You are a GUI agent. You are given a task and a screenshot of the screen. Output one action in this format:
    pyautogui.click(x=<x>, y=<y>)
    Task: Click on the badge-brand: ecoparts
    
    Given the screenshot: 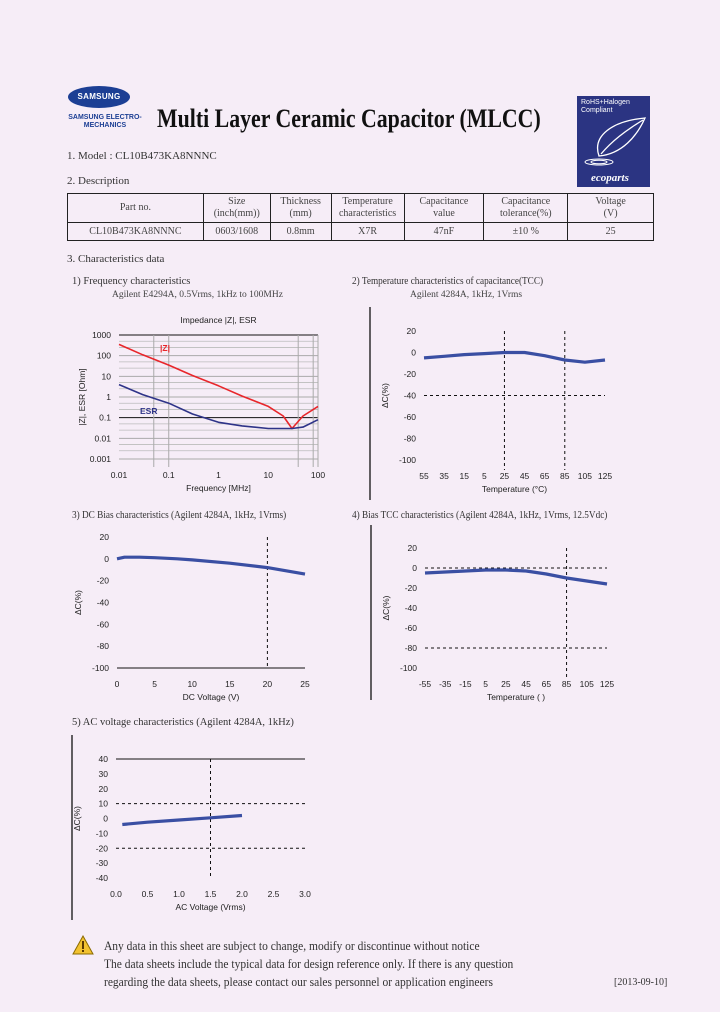 What is the action you would take?
    pyautogui.click(x=610, y=178)
    